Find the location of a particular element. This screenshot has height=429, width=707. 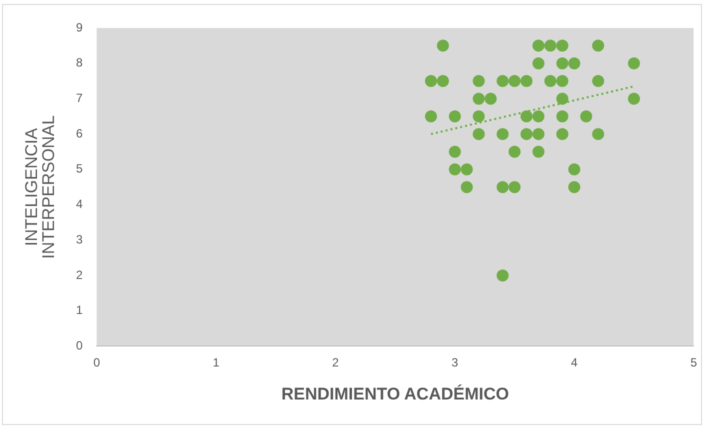

x-axis-title: RENDIMIENTO ACADÉMICO is located at coordinates (395, 393).